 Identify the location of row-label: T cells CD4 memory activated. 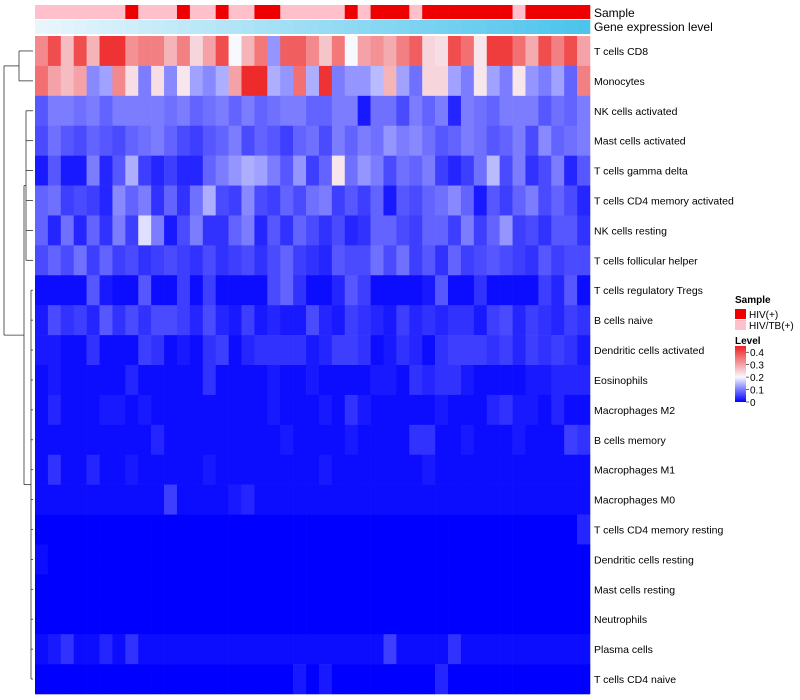
(664, 202).